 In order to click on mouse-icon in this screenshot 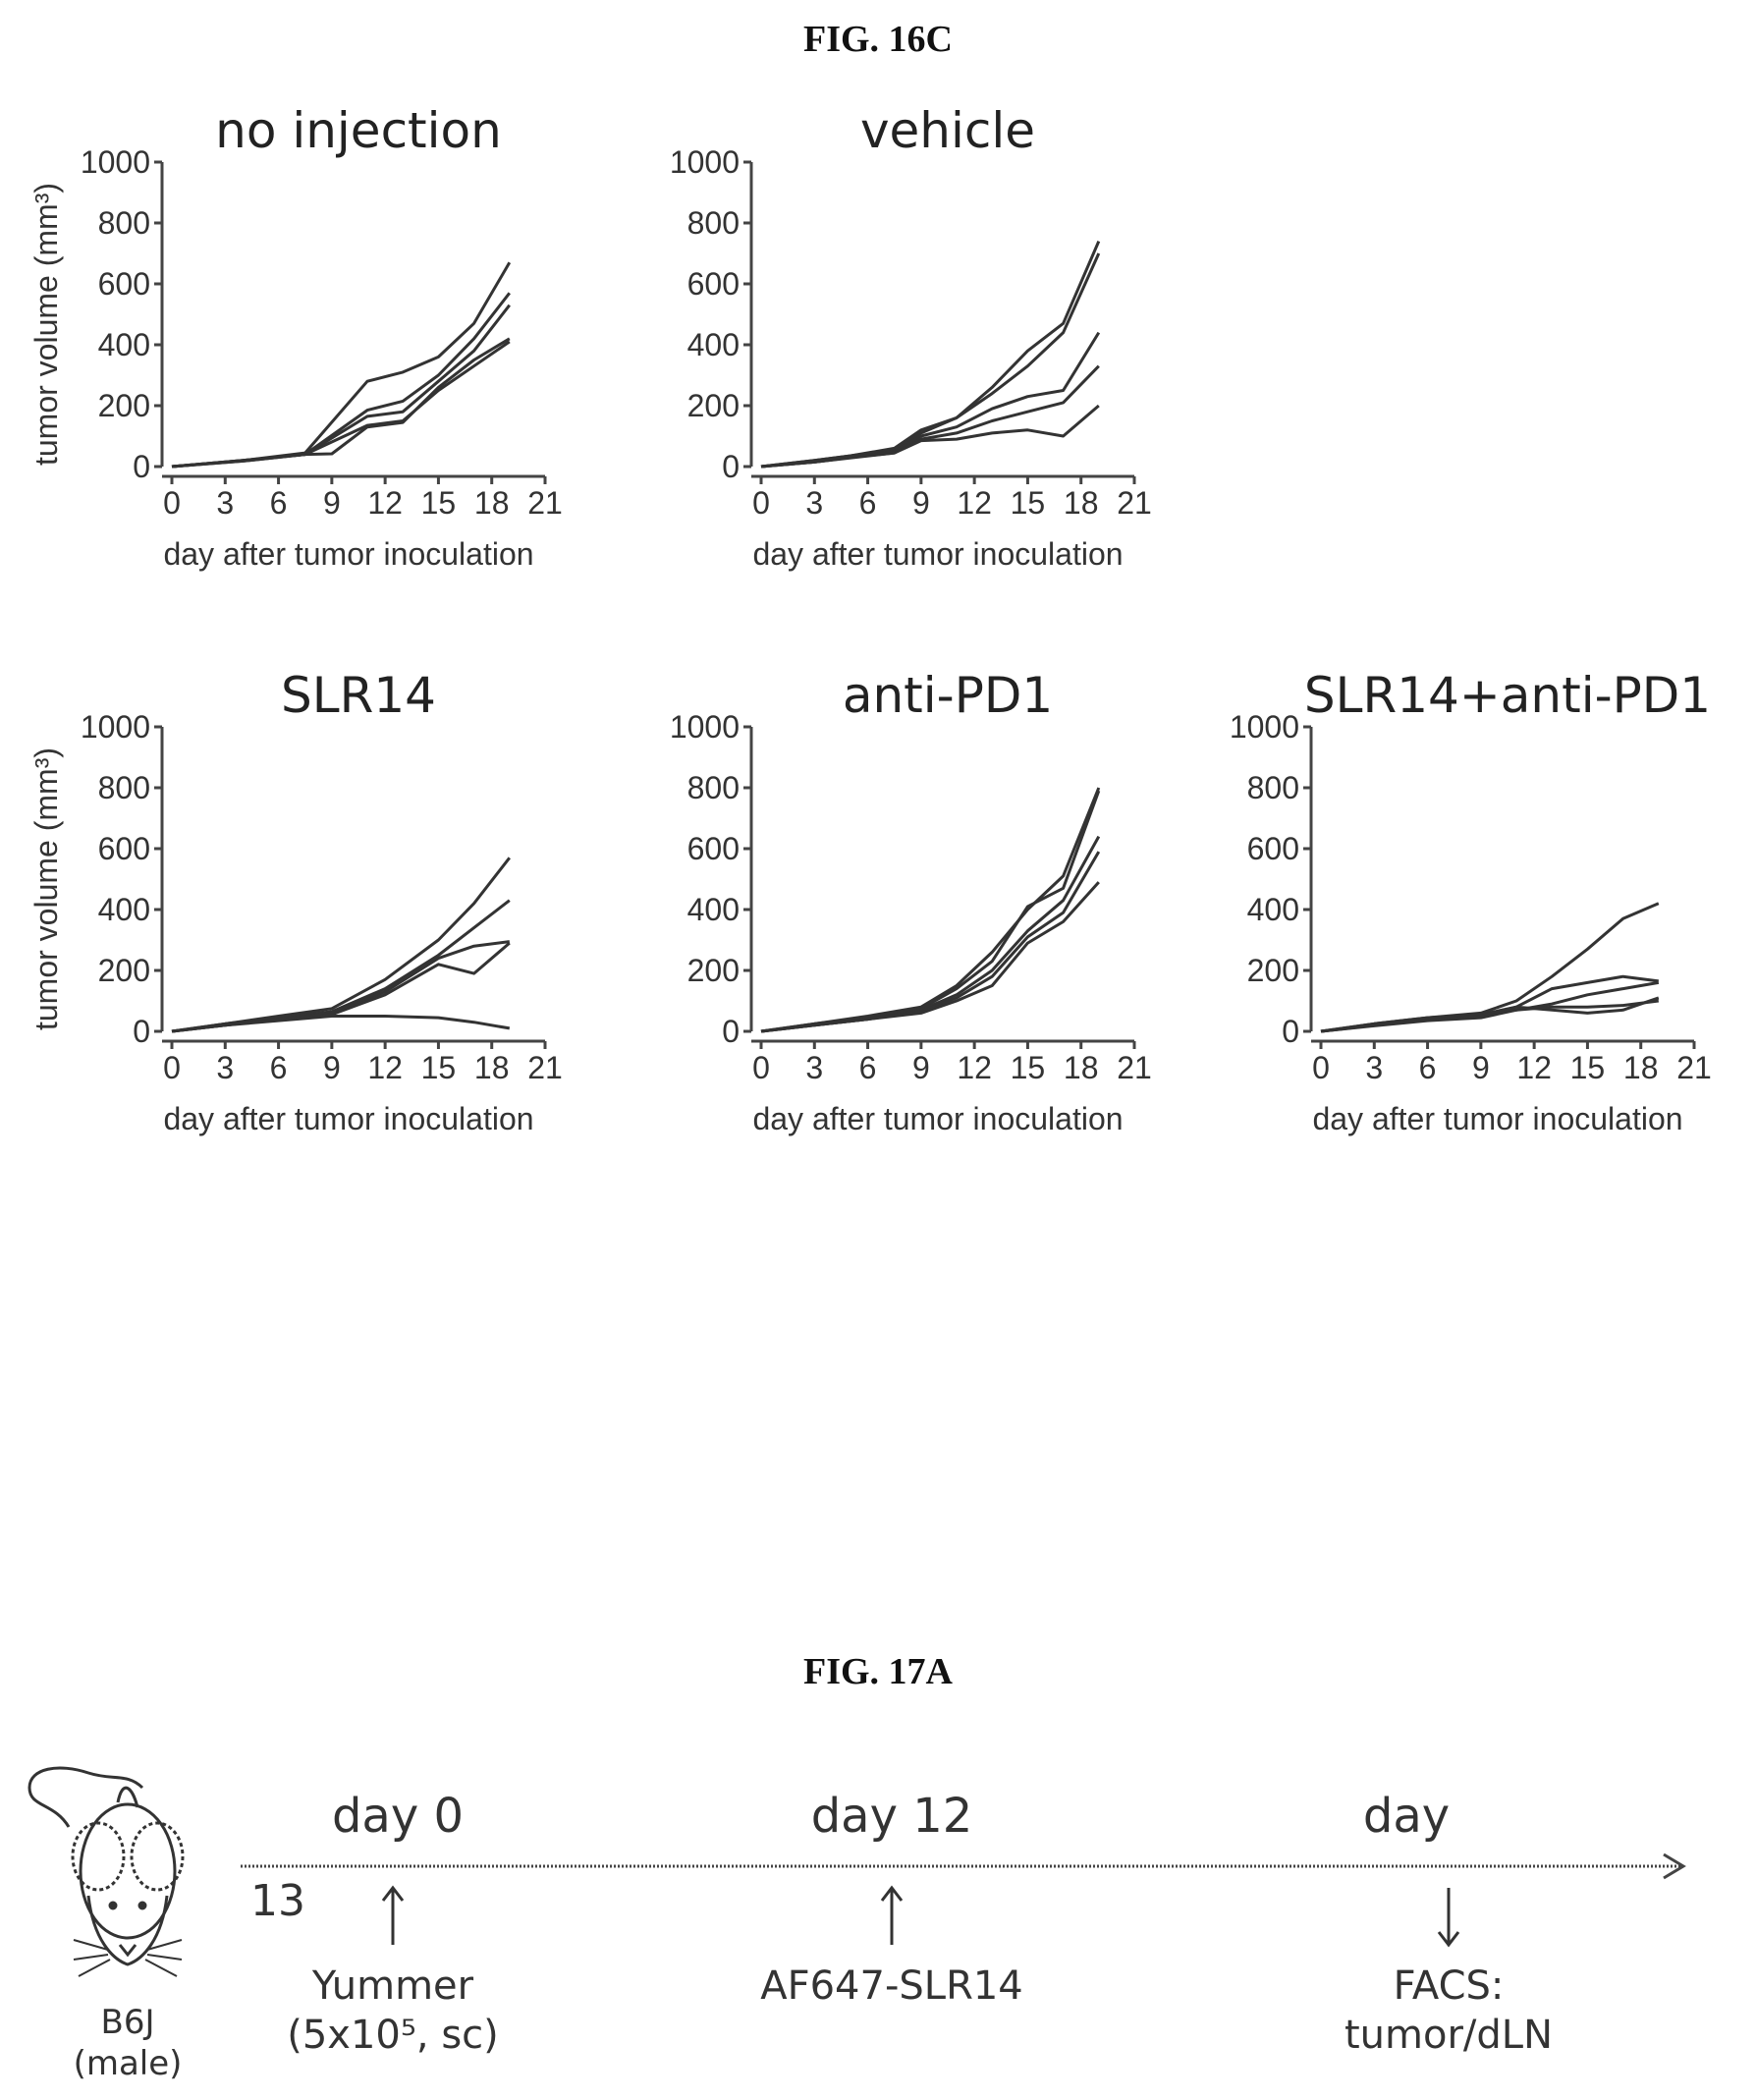, I will do `click(106, 1871)`.